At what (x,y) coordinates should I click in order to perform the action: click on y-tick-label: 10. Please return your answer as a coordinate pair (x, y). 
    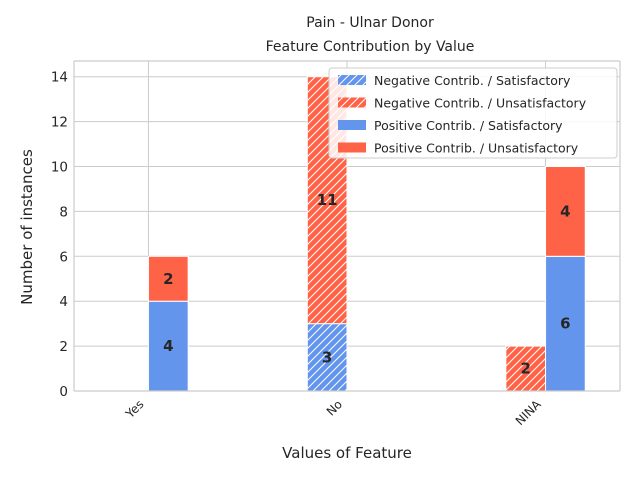
    Looking at the image, I should click on (59, 168).